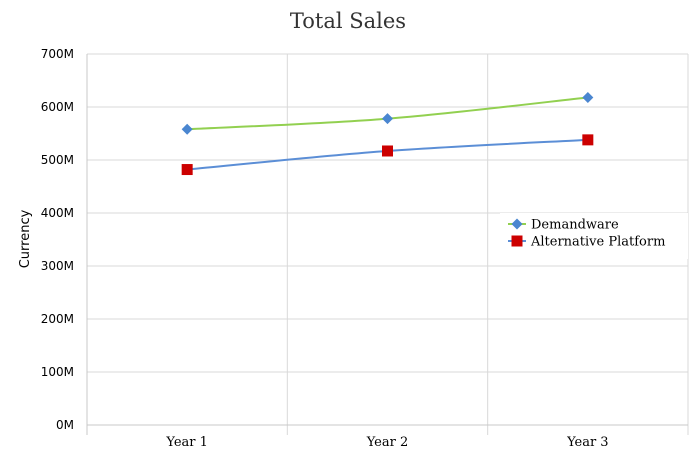  What do you see at coordinates (186, 442) in the screenshot?
I see `x-tick-label: Year 1` at bounding box center [186, 442].